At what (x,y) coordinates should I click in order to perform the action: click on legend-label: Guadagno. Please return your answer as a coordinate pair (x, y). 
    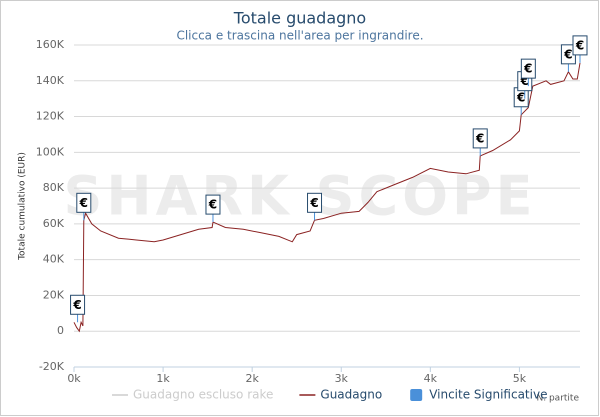
    Looking at the image, I should click on (351, 395).